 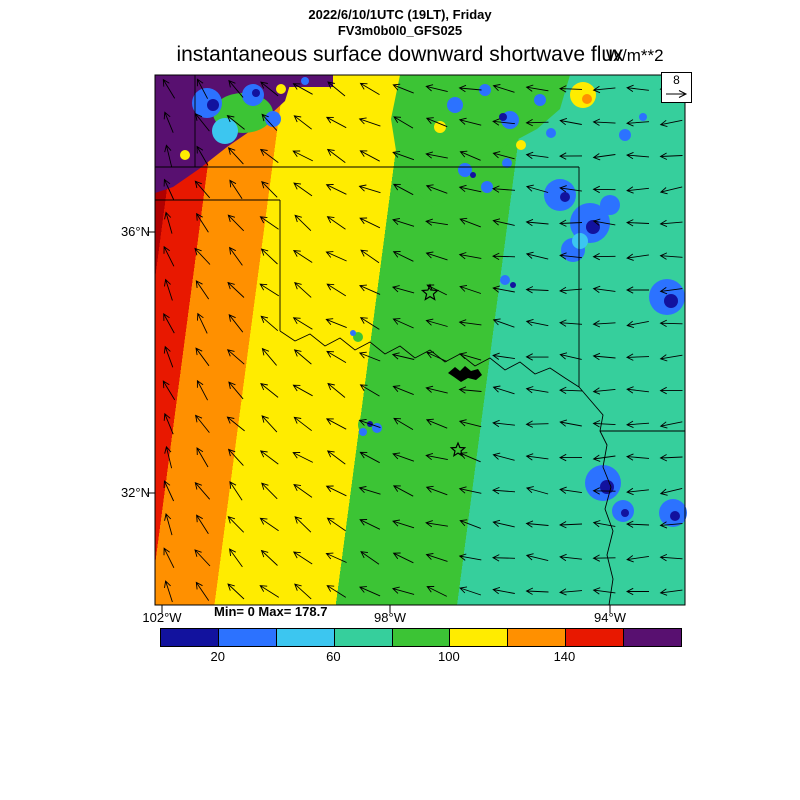 I want to click on lake-marker, so click(x=465, y=374).